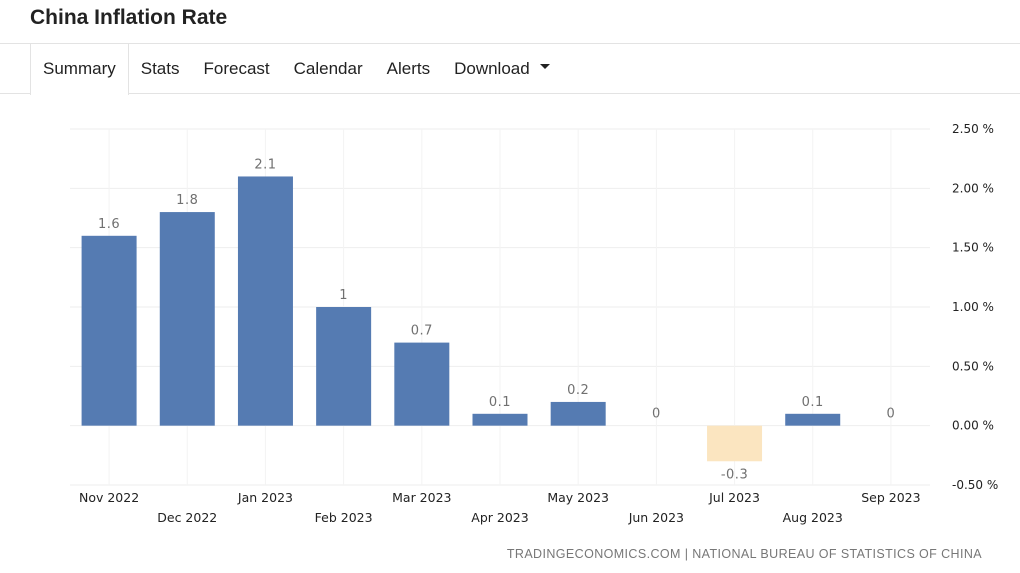 The height and width of the screenshot is (573, 1020). Describe the element at coordinates (734, 474) in the screenshot. I see `data-label: -0.3` at that location.